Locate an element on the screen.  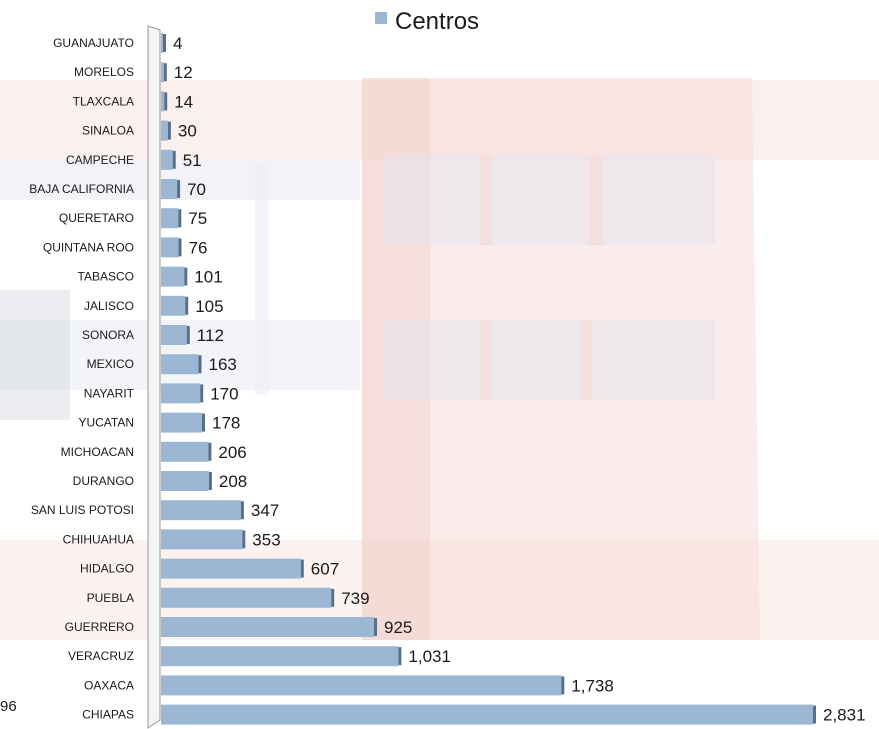
value-label: 1,738 is located at coordinates (592, 685).